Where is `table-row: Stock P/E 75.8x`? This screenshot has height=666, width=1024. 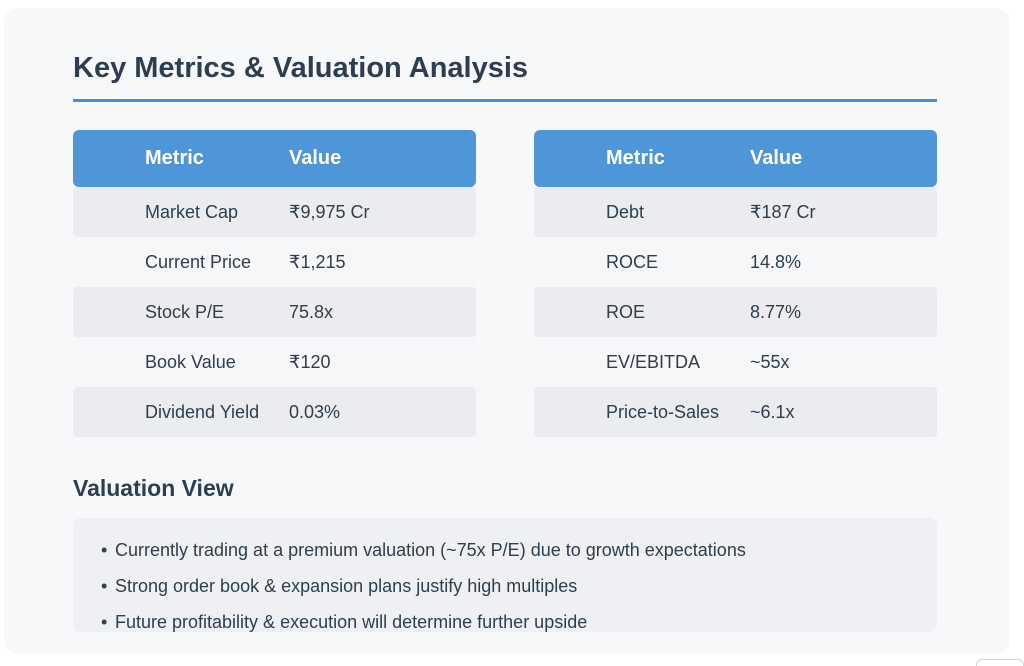 table-row: Stock P/E 75.8x is located at coordinates (274, 312).